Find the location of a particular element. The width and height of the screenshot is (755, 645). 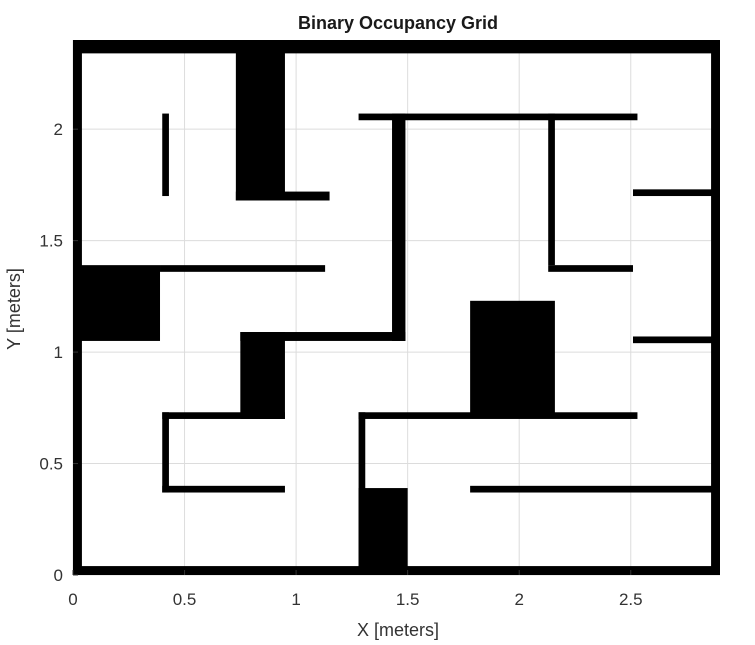

x-tick-label: 2 is located at coordinates (518, 599).